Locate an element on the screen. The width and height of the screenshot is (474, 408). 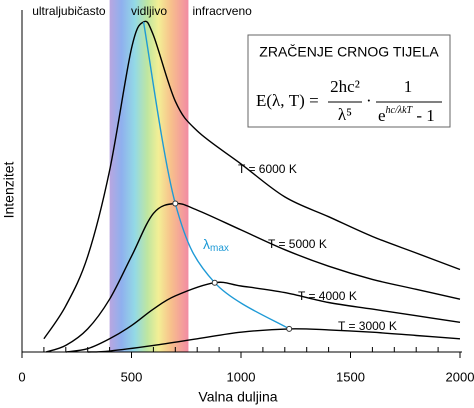
curve is located at coordinates (274, 340).